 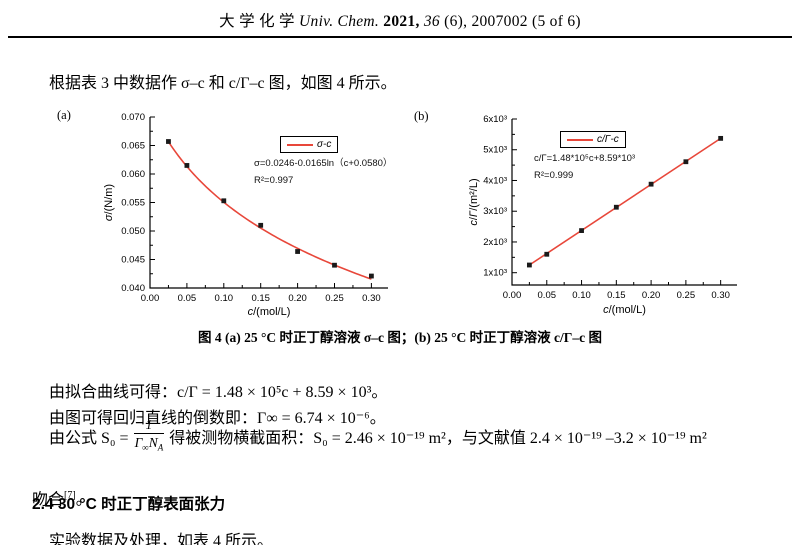 What do you see at coordinates (109, 202) in the screenshot?
I see `svg-text: σ/(N/m)` at bounding box center [109, 202].